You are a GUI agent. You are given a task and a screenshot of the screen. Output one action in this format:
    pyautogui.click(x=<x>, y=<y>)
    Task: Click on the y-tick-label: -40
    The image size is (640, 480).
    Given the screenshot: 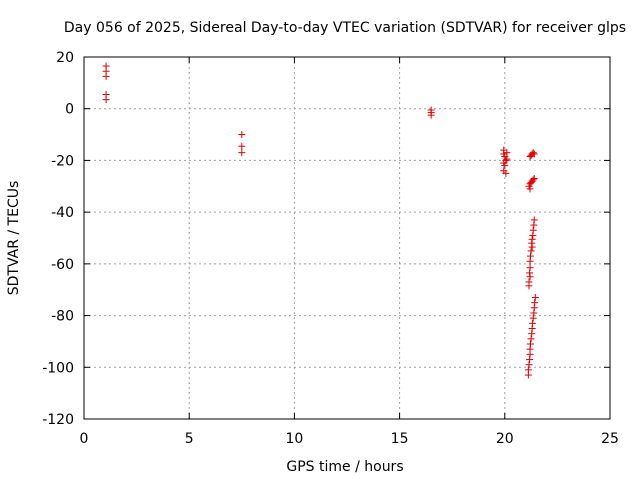 What is the action you would take?
    pyautogui.click(x=62, y=213)
    